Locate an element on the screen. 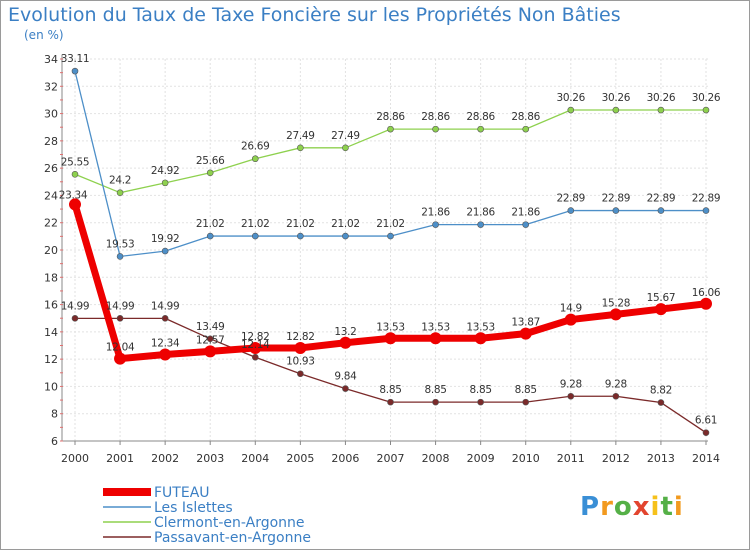  proxiti-logo: Proxiti is located at coordinates (632, 507).